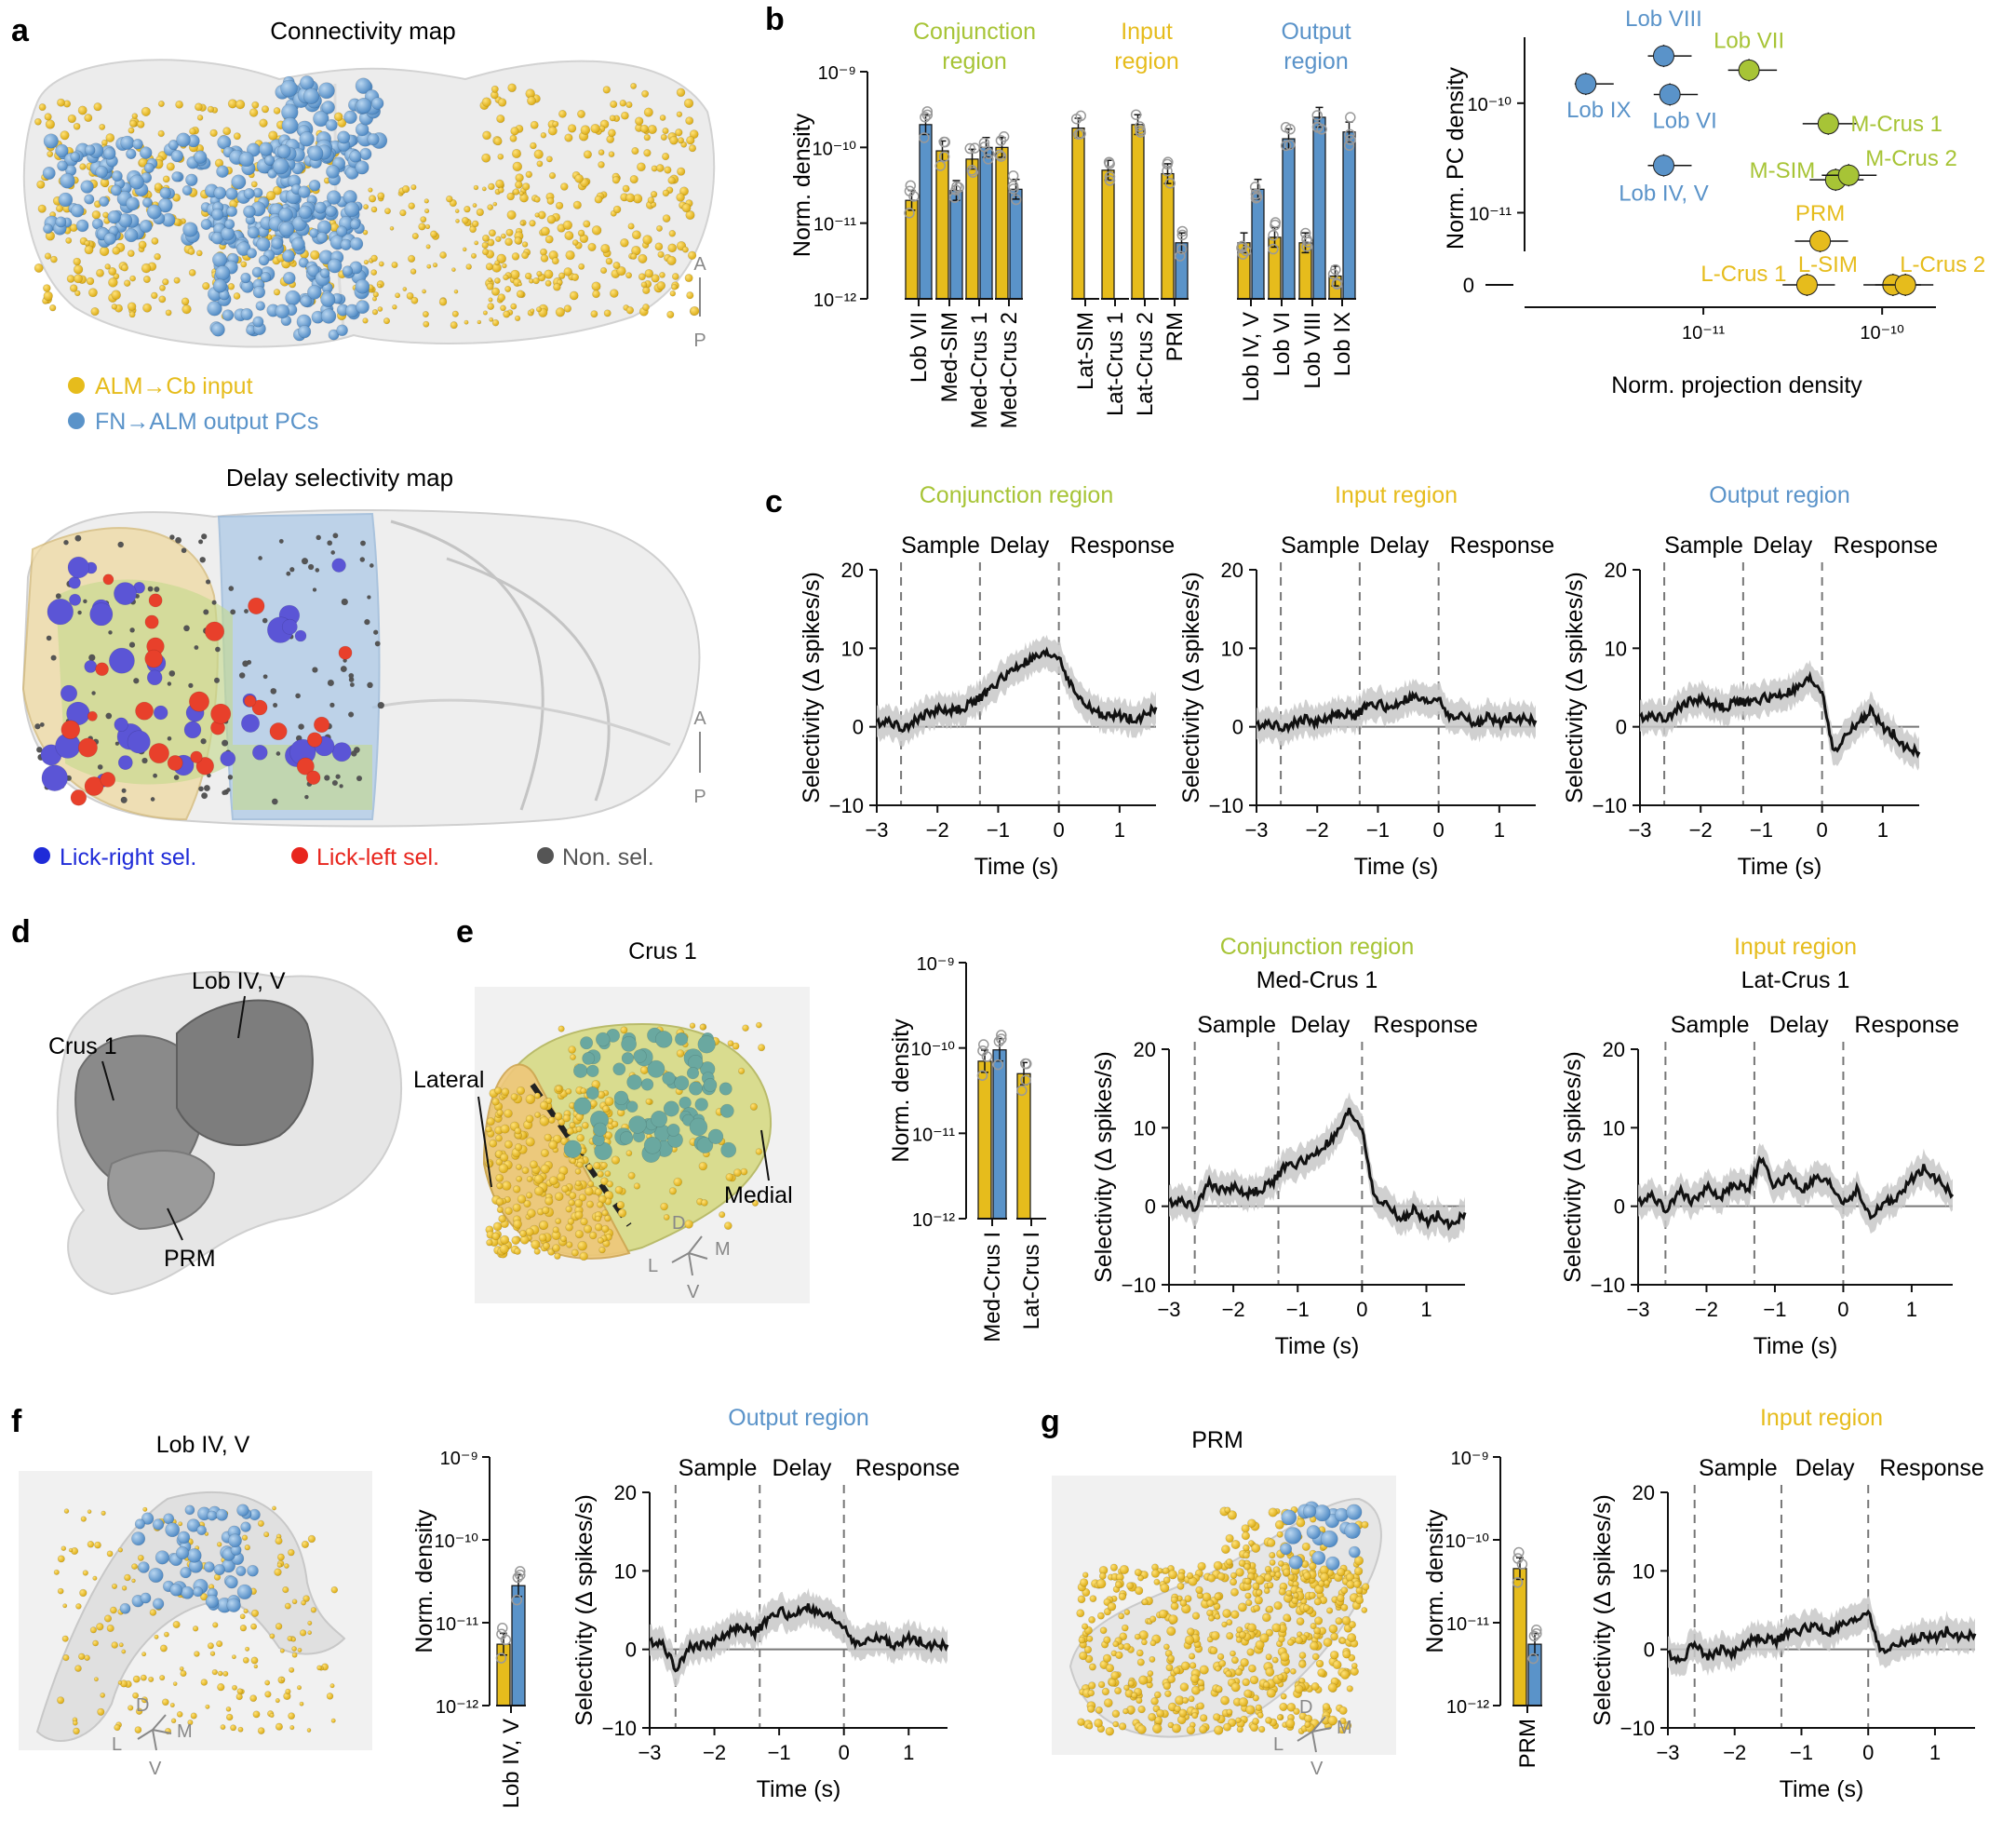 The width and height of the screenshot is (2016, 1821). Describe the element at coordinates (1108, 234) in the screenshot. I see `input-bar` at that location.